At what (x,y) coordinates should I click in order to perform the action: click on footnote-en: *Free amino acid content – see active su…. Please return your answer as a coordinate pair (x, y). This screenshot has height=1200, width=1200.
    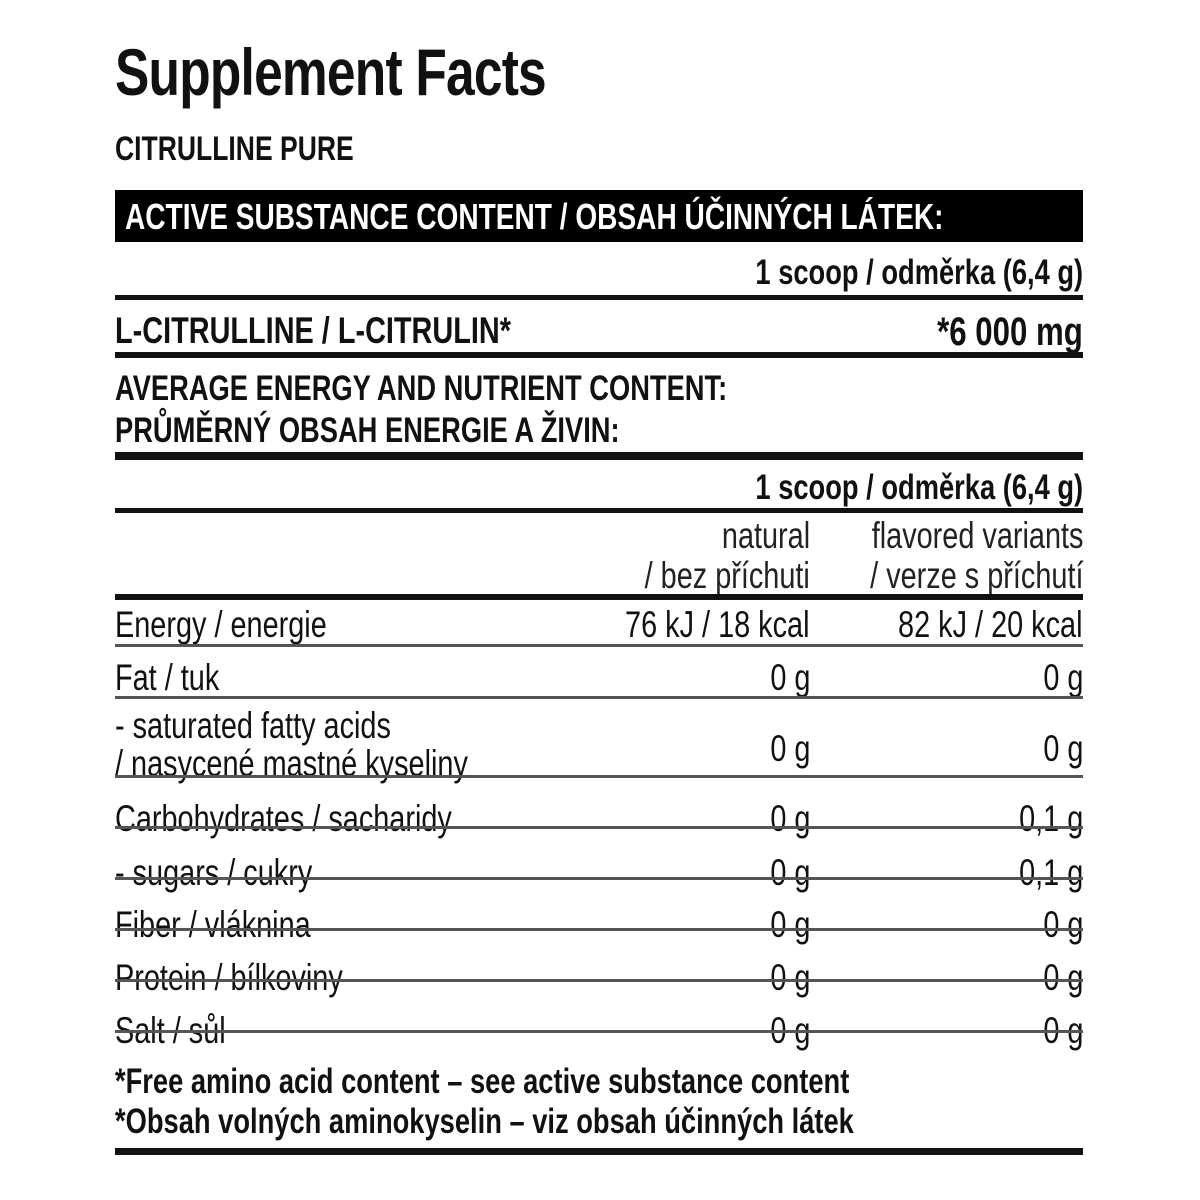
    Looking at the image, I should click on (482, 1081).